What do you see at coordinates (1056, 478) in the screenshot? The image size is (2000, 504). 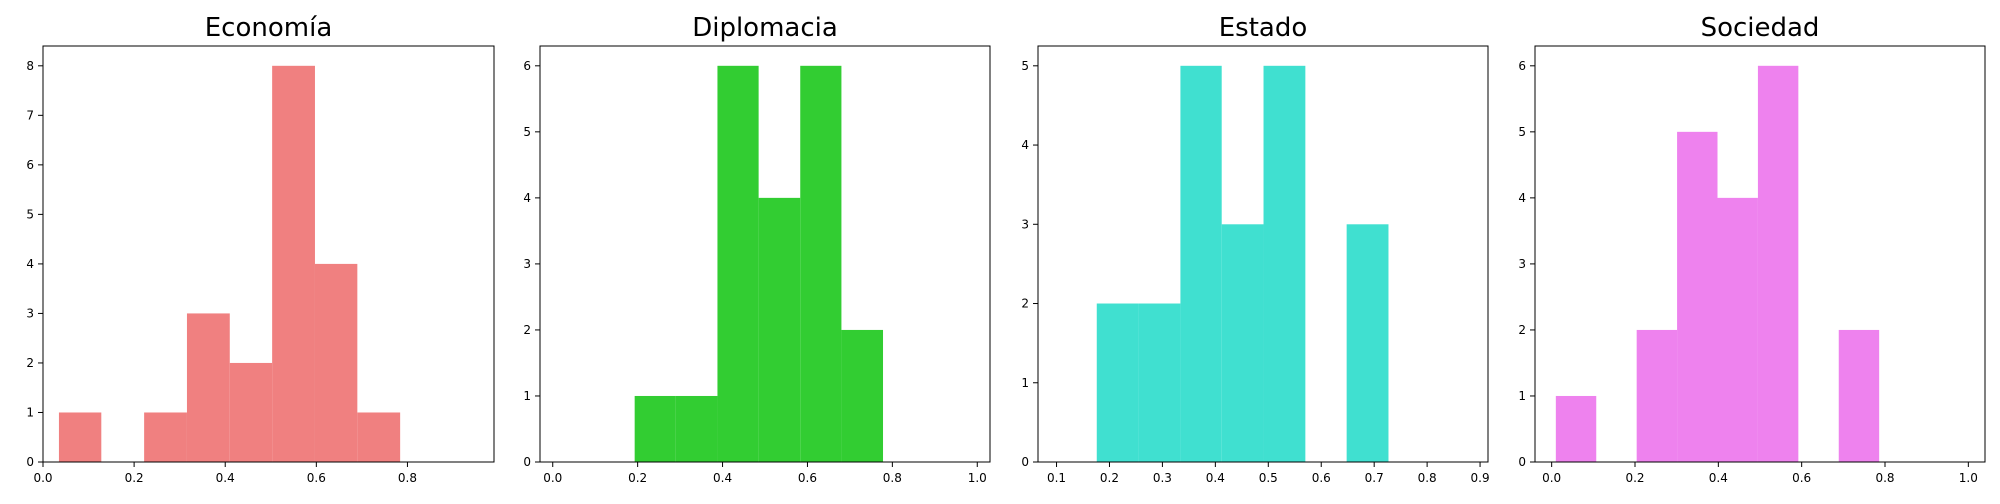 I see `x-tick-label: 0.1` at bounding box center [1056, 478].